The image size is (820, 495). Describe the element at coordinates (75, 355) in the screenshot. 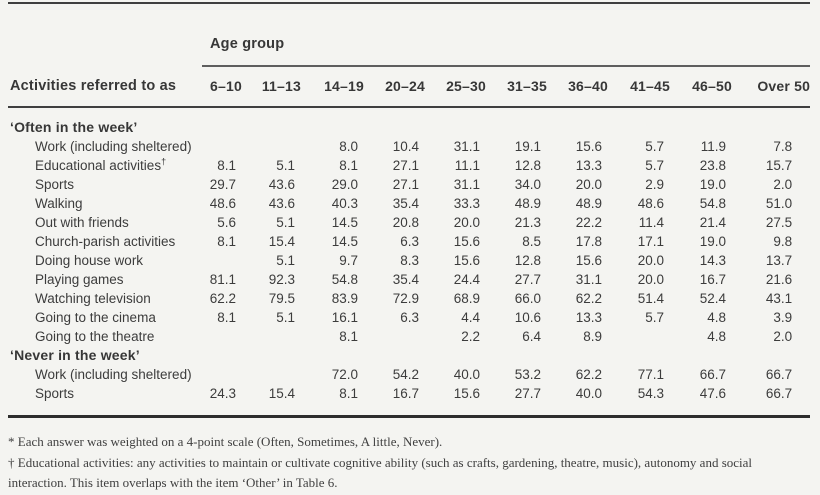

I see `section-title: ‘Never in the week’` at that location.